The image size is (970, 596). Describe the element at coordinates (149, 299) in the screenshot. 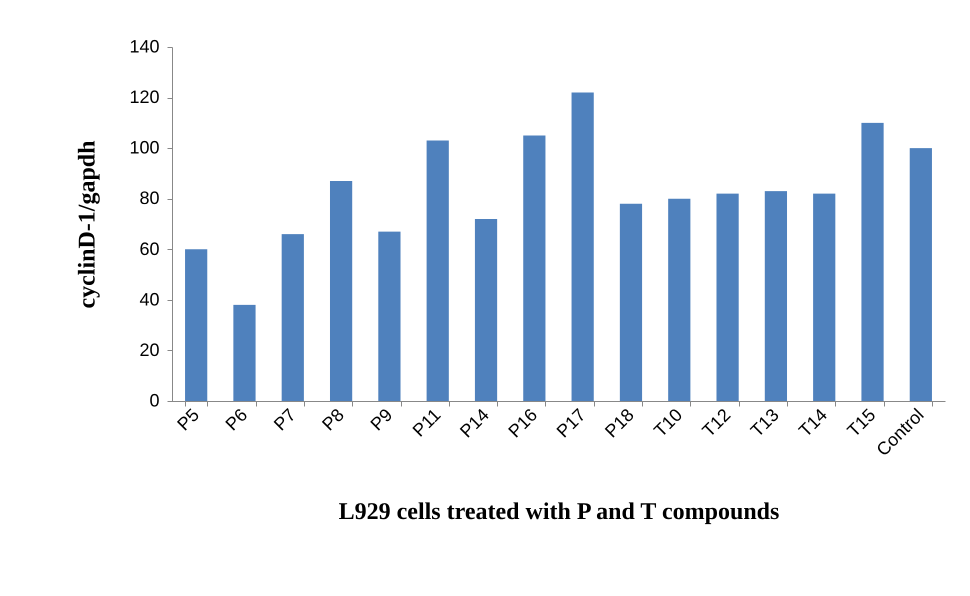

I see `y-tick-label: 40` at that location.